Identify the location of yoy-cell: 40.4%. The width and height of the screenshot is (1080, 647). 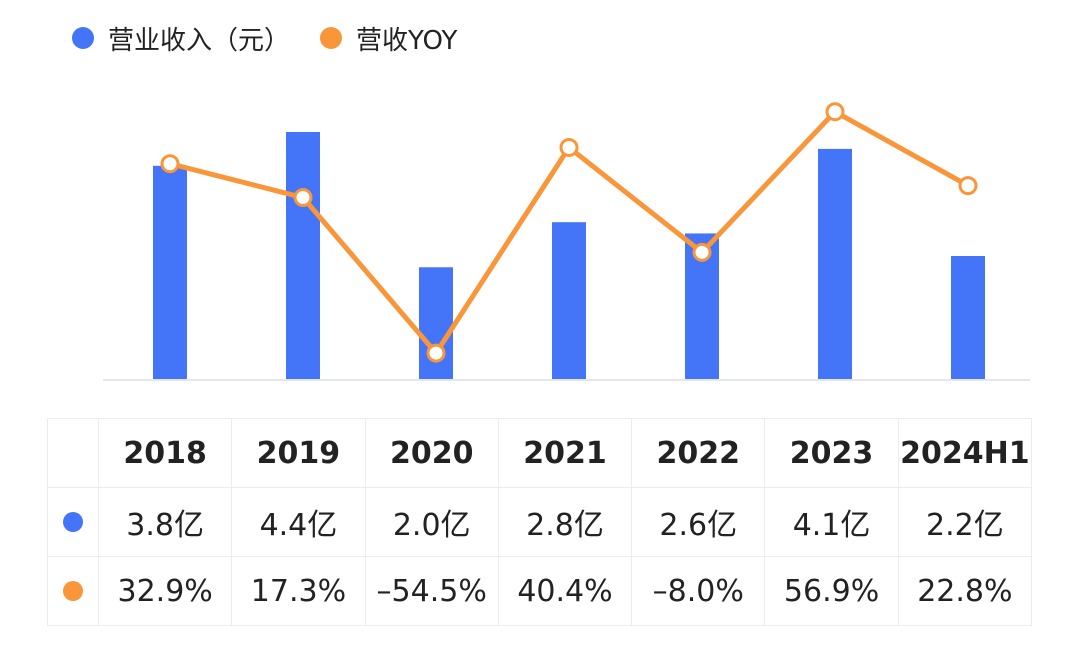
(565, 591).